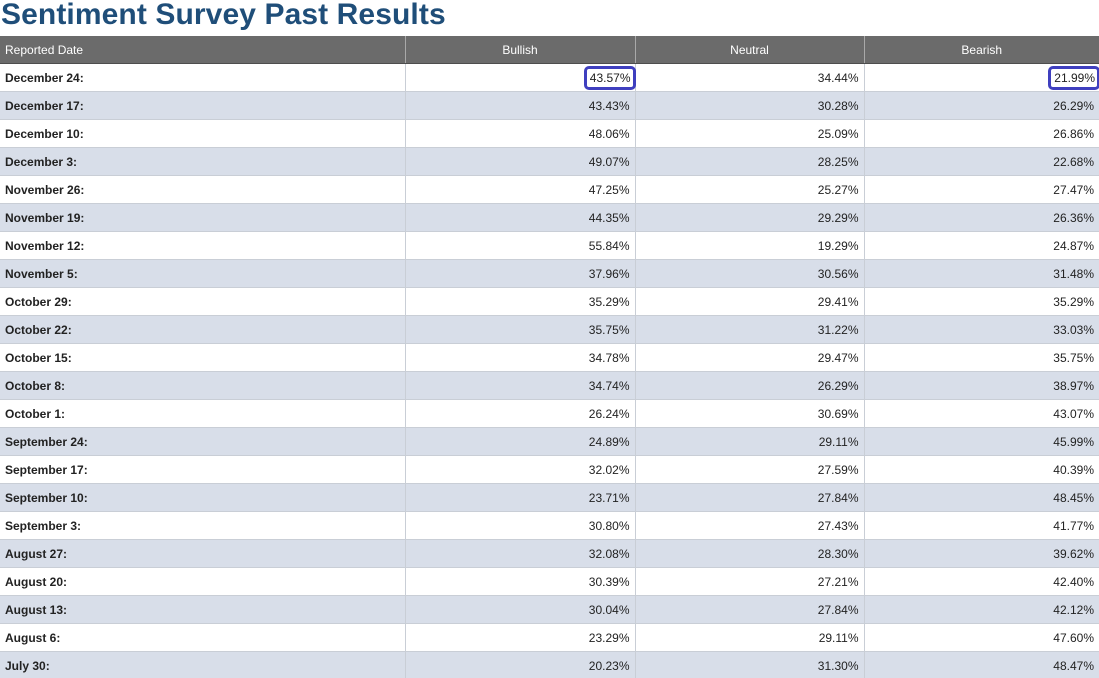 The height and width of the screenshot is (678, 1099). I want to click on neutral-cell: 29.29%, so click(750, 217).